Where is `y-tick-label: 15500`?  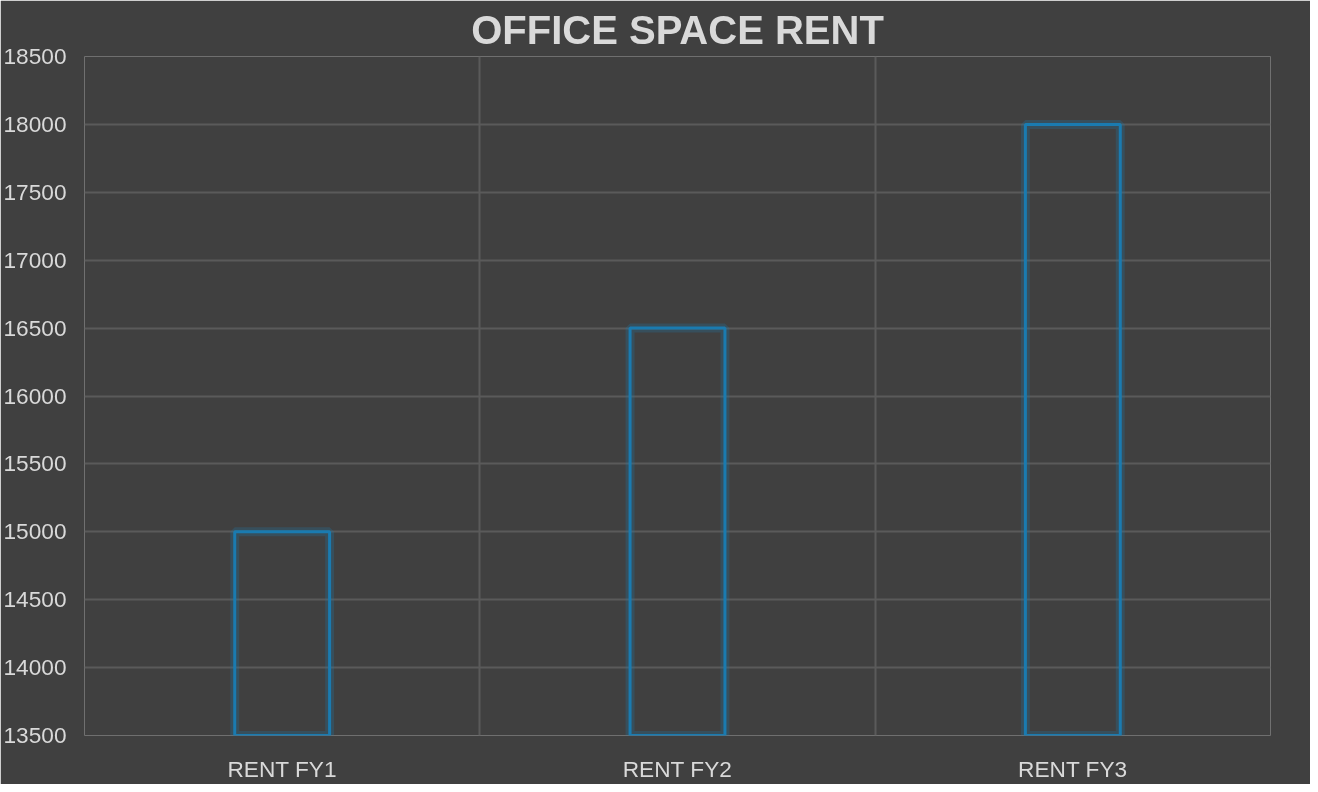
y-tick-label: 15500 is located at coordinates (35, 463).